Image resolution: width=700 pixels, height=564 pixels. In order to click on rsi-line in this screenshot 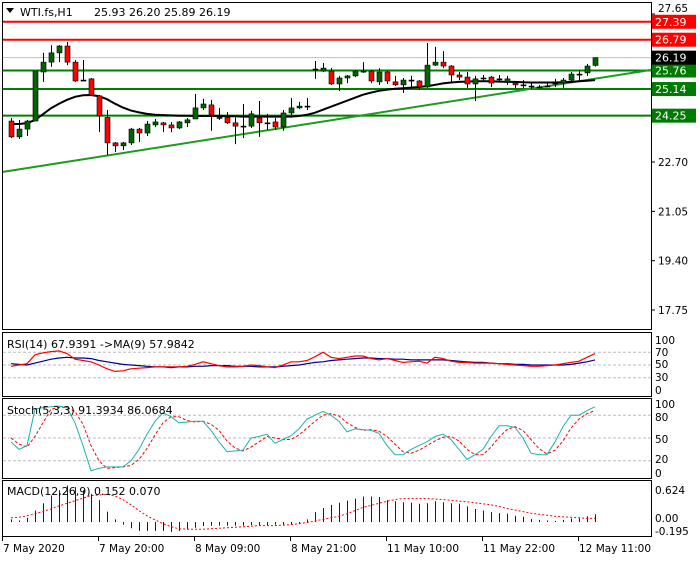, I will do `click(303, 361)`.